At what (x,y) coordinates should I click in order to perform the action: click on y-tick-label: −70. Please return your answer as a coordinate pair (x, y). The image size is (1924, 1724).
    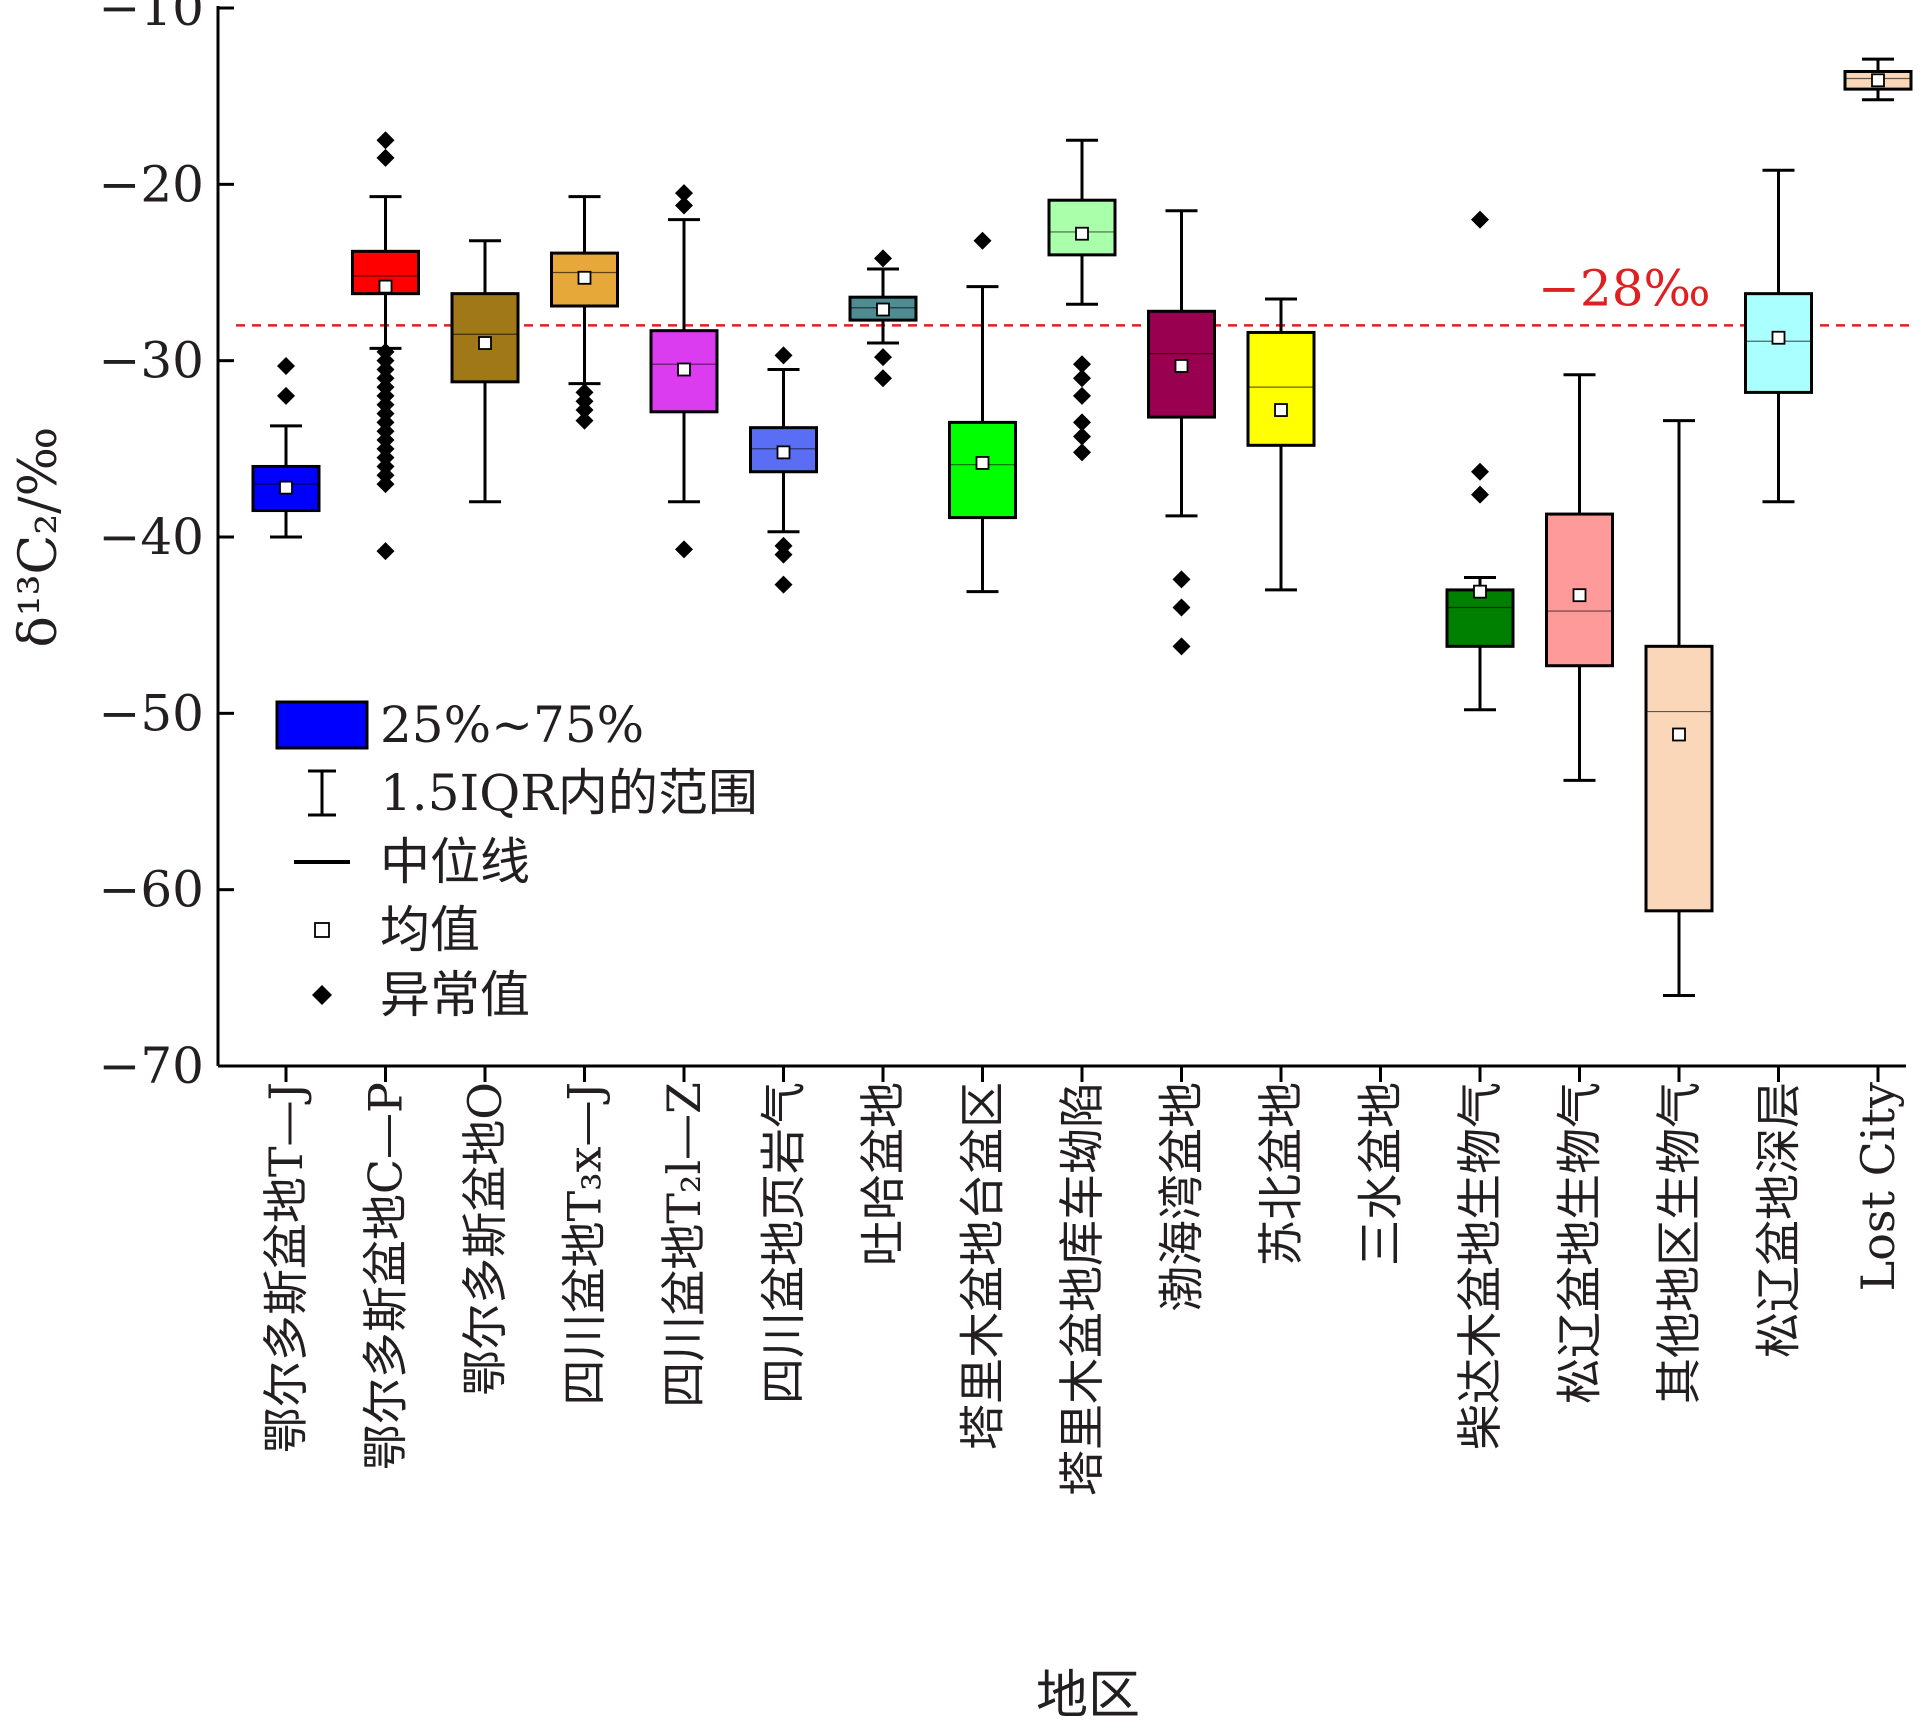
    Looking at the image, I should click on (151, 1066).